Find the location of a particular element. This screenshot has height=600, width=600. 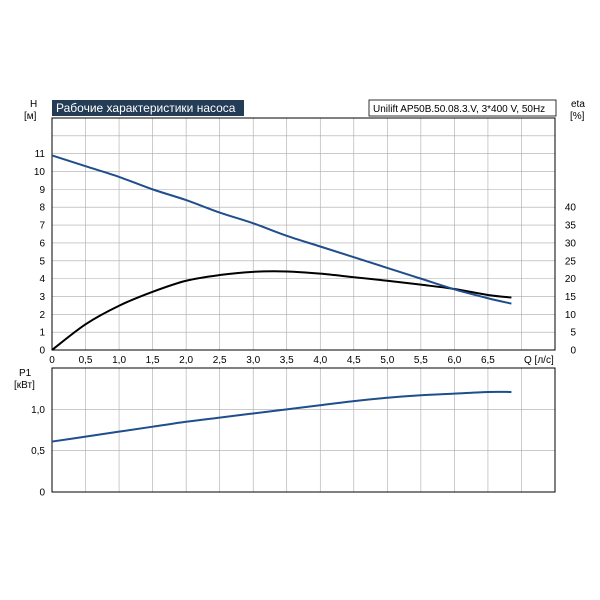

x-tick-label: 5,0 is located at coordinates (387, 360).